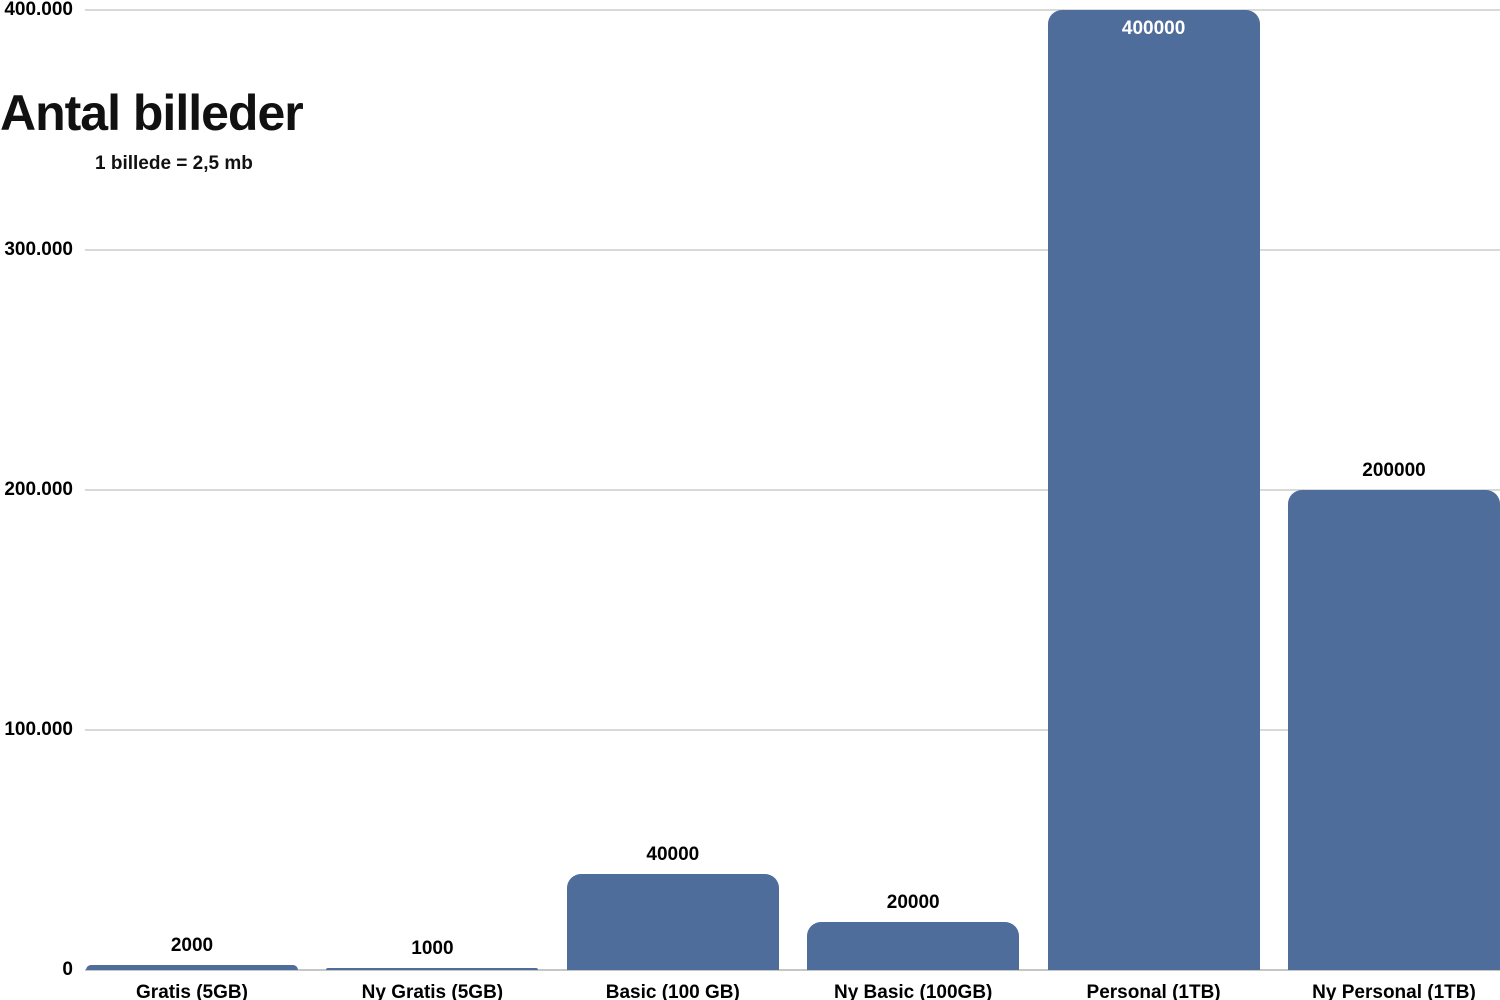  Describe the element at coordinates (38, 489) in the screenshot. I see `y-axis-tick-label: 200.000` at that location.